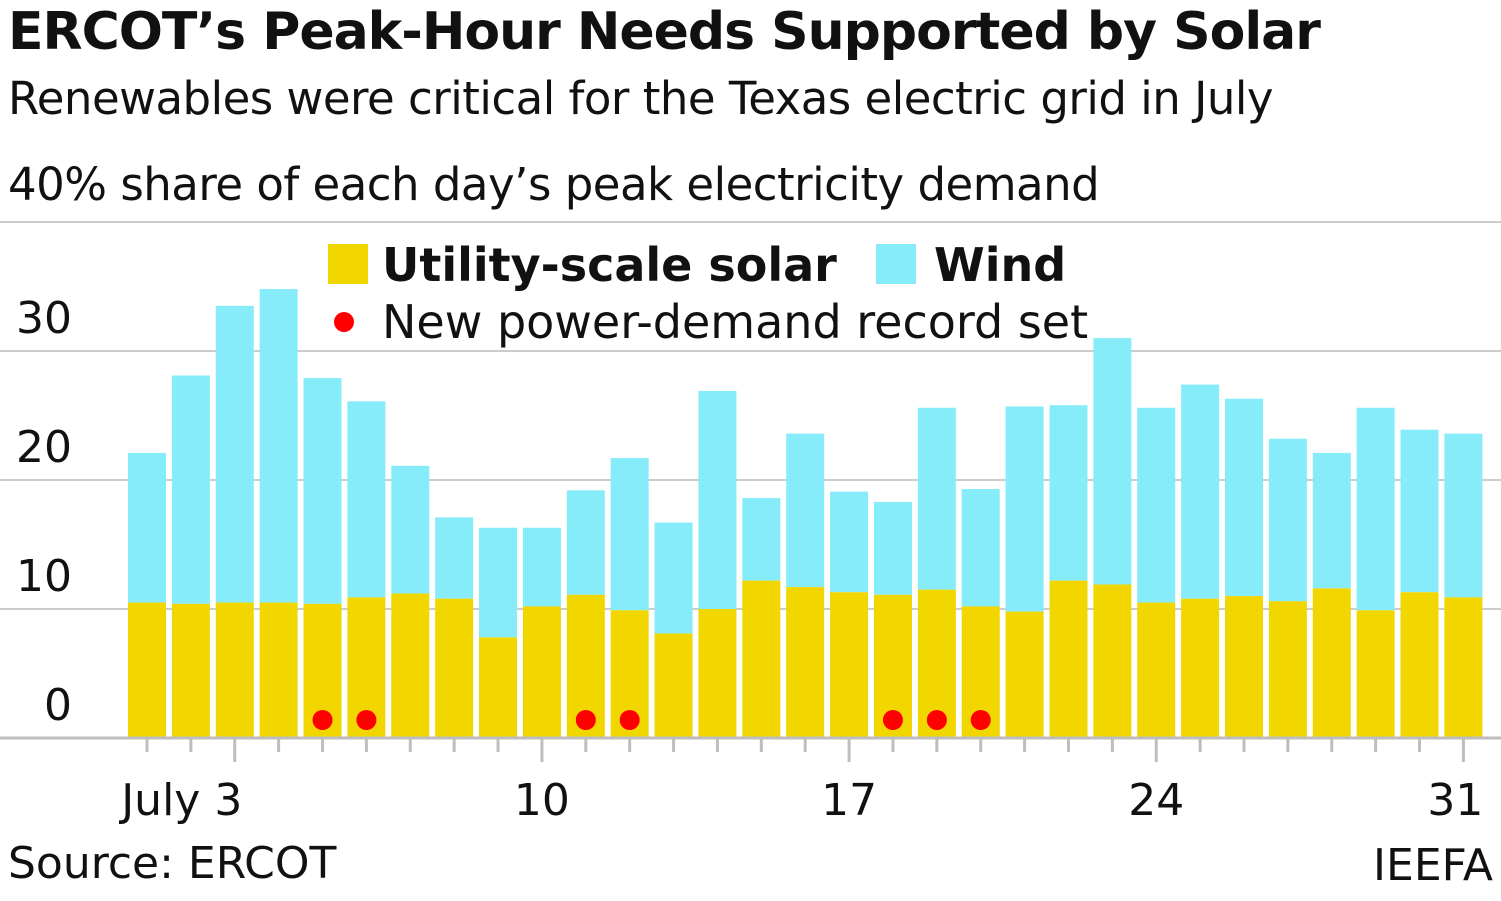 This screenshot has height=901, width=1501. What do you see at coordinates (609, 265) in the screenshot?
I see `legend-label-solar: Utility-scale solar` at bounding box center [609, 265].